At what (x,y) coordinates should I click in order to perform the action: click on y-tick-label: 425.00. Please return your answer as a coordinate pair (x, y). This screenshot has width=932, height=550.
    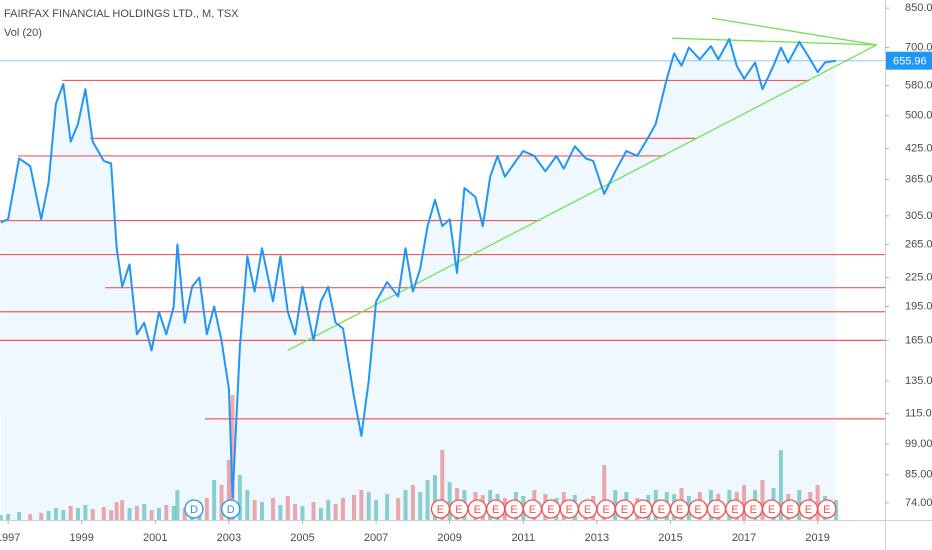
    Looking at the image, I should click on (918, 149).